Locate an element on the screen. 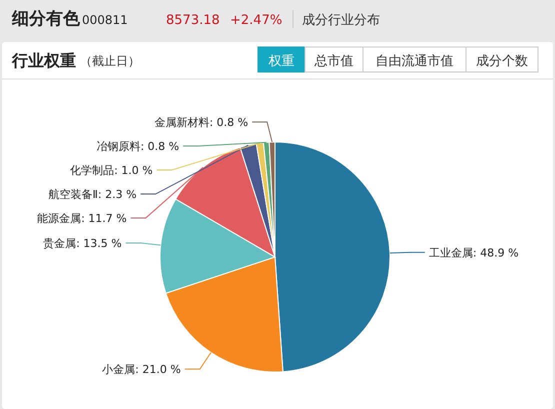 The image size is (555, 409). slice-label: 贵金属: 13.5 % is located at coordinates (82, 243).